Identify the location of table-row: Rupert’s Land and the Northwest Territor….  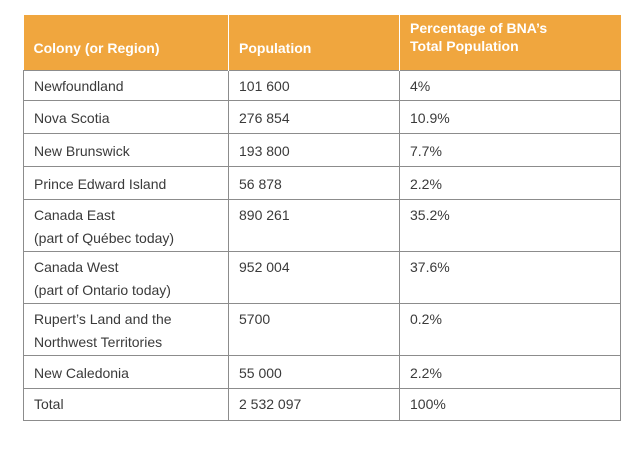
(322, 329).